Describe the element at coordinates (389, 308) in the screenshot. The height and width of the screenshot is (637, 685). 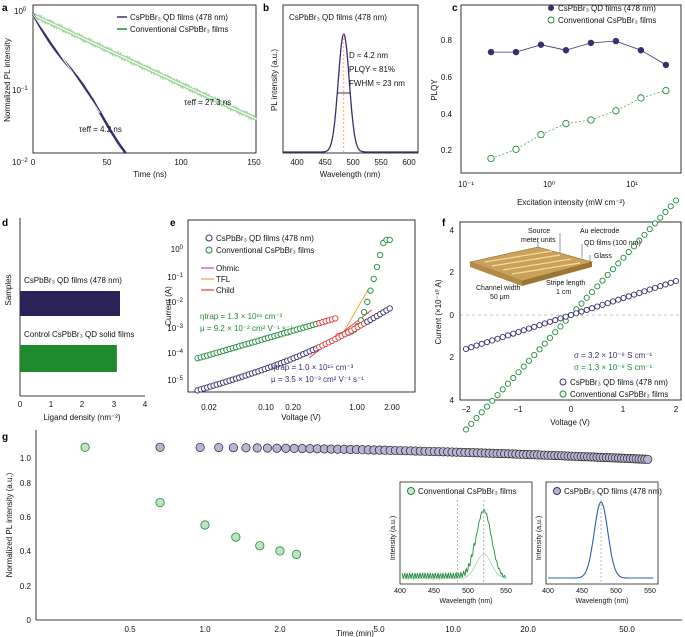
I see `e-qd-point` at that location.